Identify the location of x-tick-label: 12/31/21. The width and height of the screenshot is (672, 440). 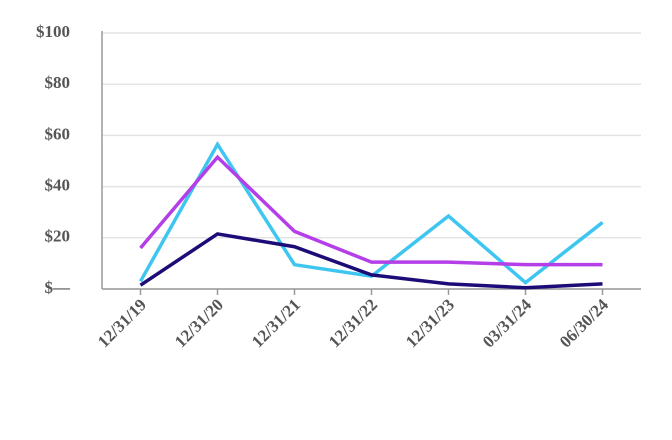
(276, 323).